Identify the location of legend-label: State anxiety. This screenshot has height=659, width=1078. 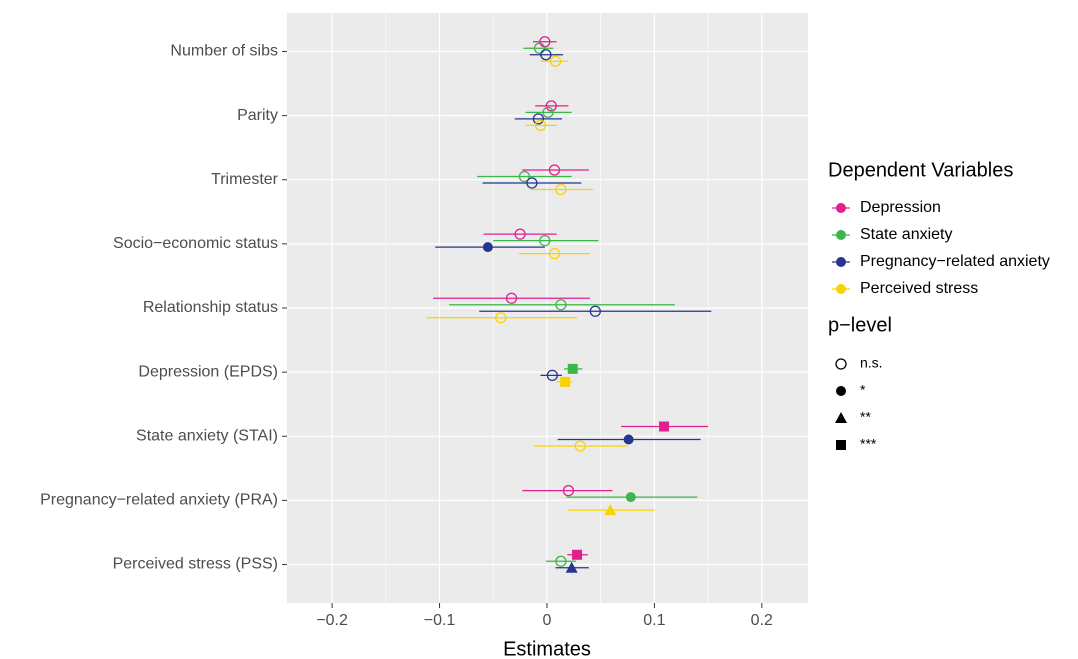
(906, 234).